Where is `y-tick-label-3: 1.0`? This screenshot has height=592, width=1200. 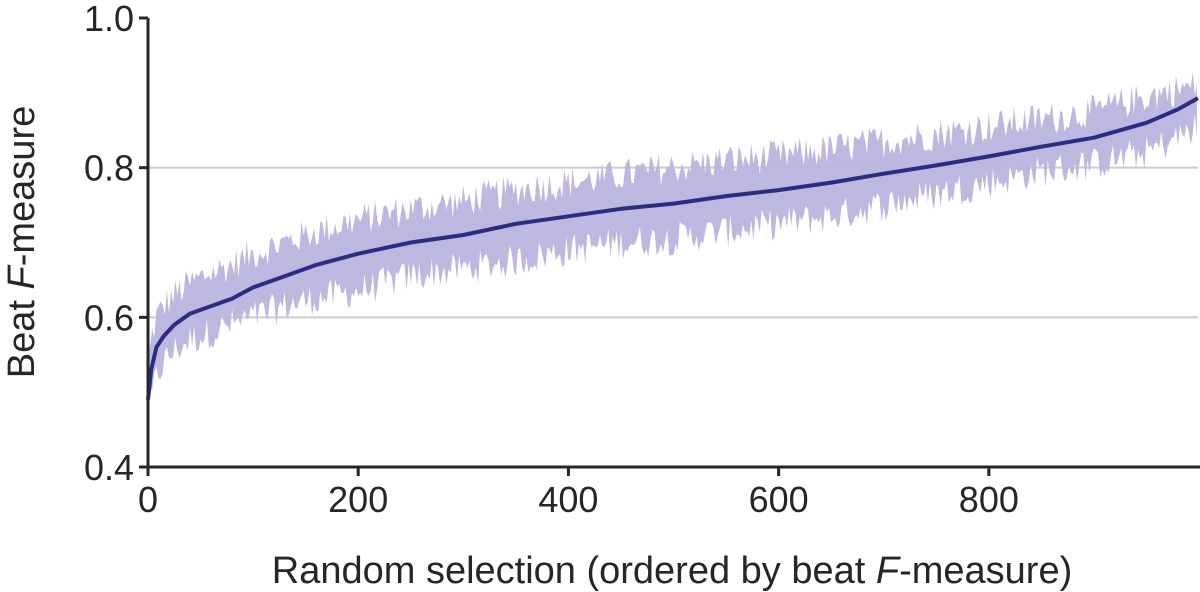 y-tick-label-3: 1.0 is located at coordinates (109, 19).